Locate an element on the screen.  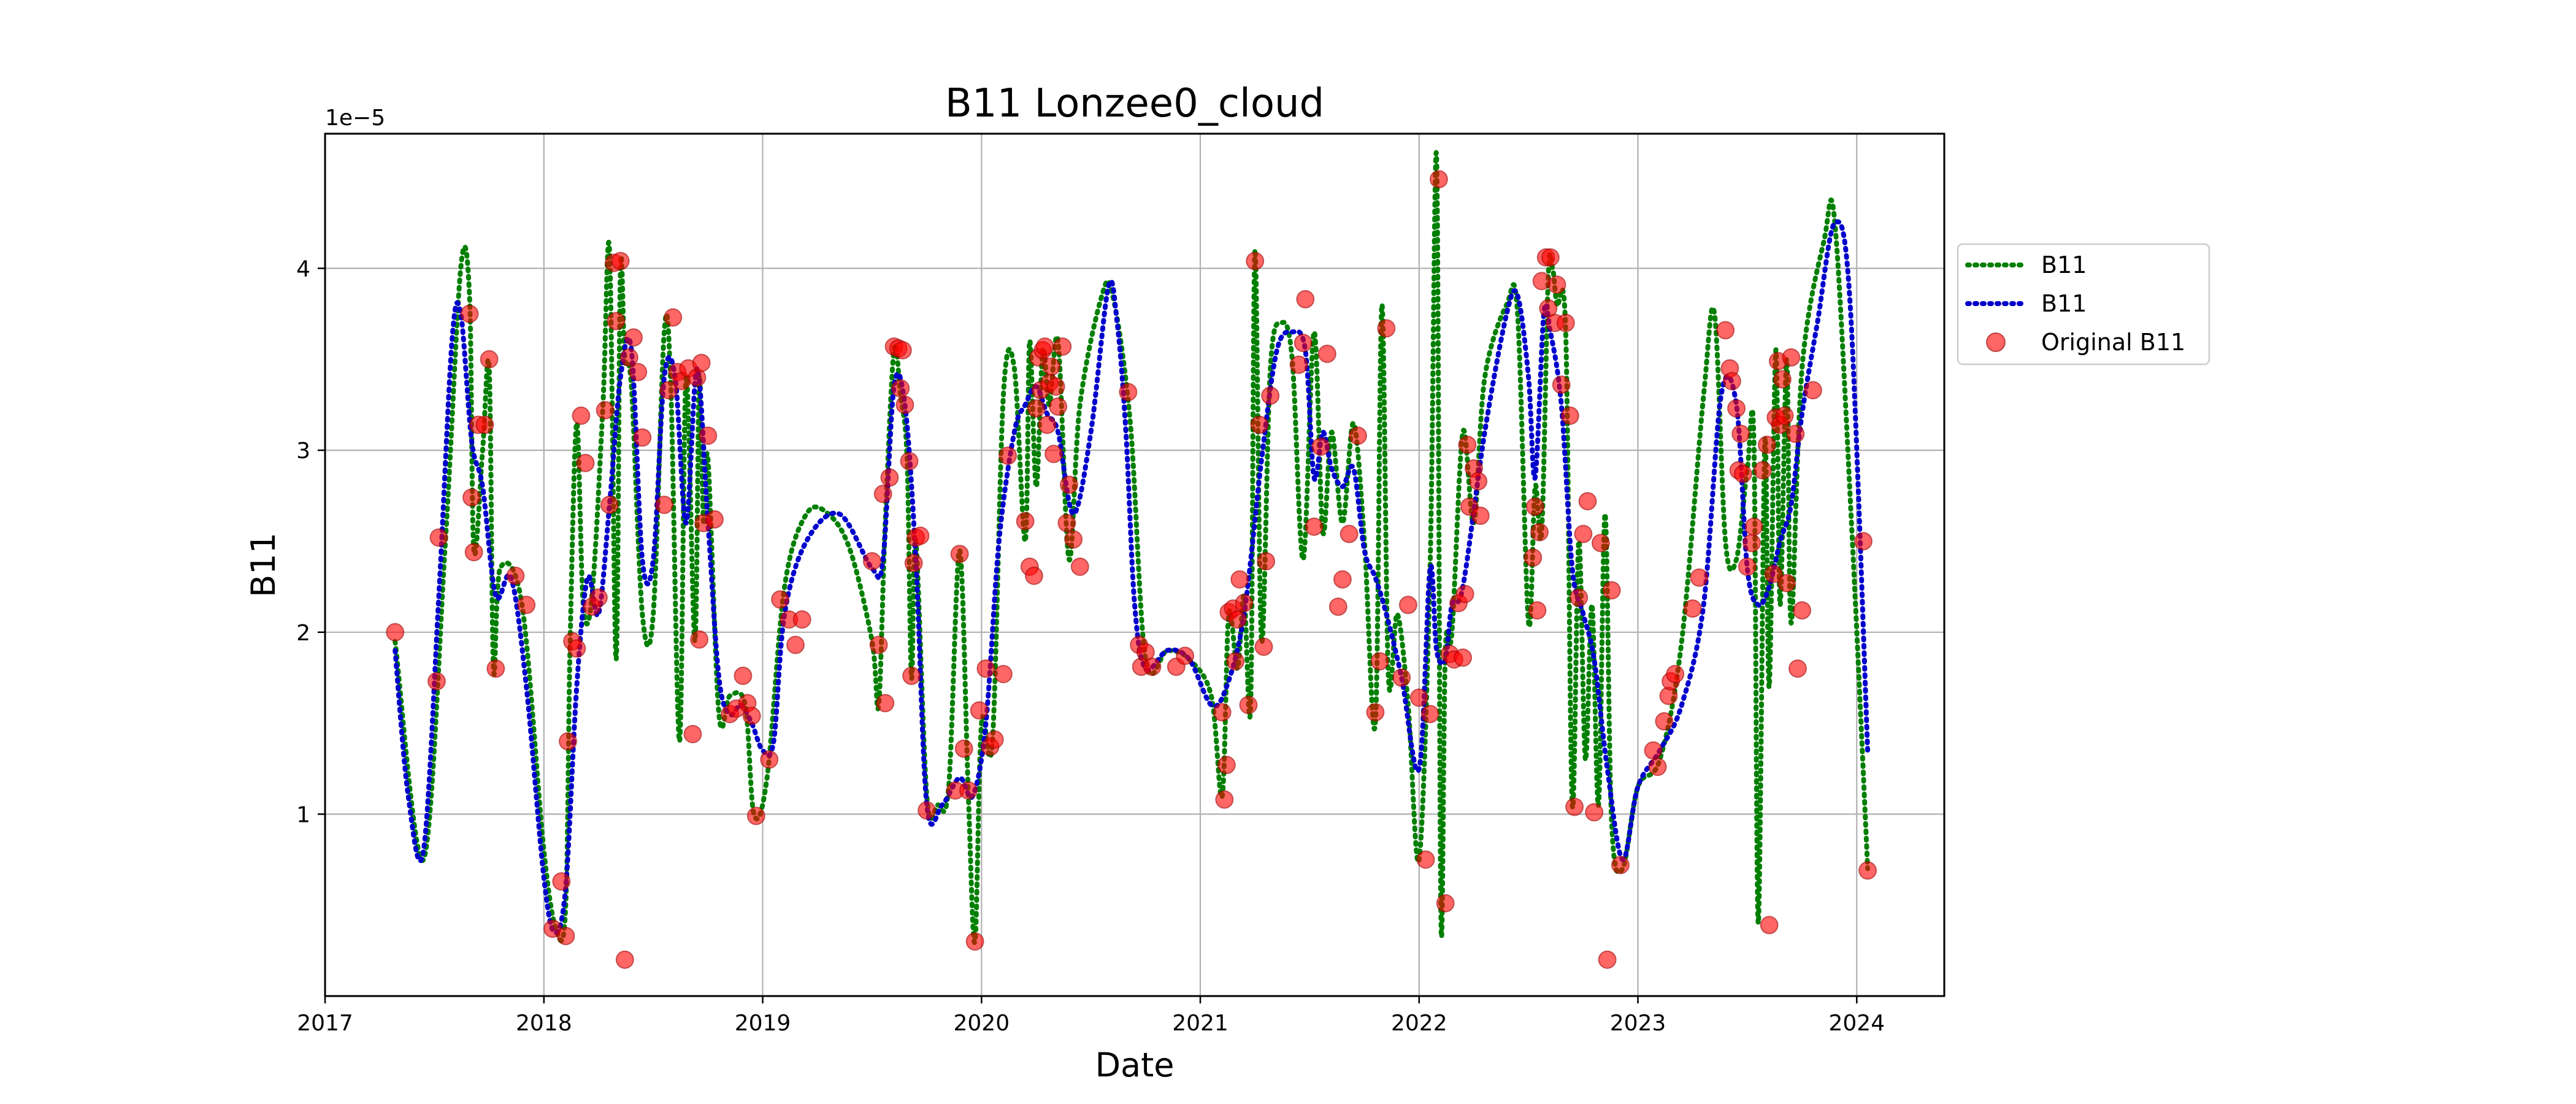
x-tick-label: 2017 is located at coordinates (325, 1023).